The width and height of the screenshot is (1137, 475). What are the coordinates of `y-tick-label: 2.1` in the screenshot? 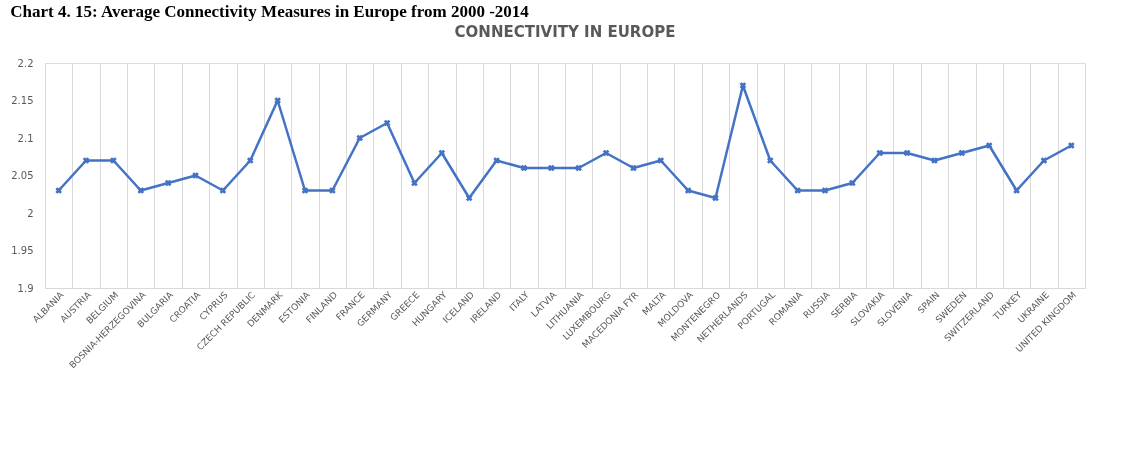 It's located at (25, 138).